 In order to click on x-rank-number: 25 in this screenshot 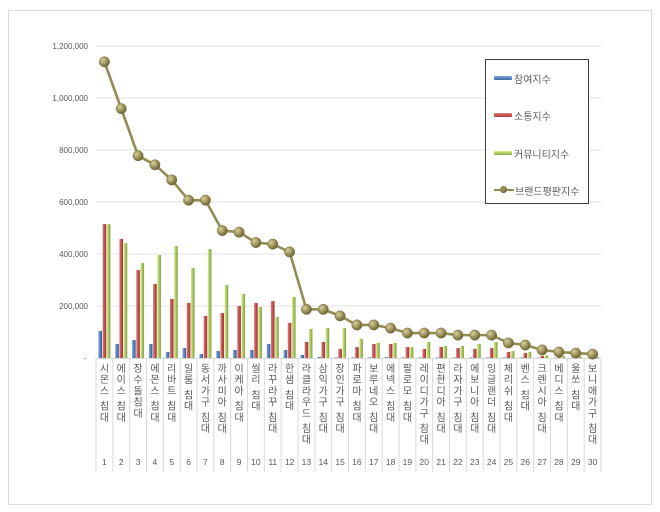, I will do `click(509, 462)`.